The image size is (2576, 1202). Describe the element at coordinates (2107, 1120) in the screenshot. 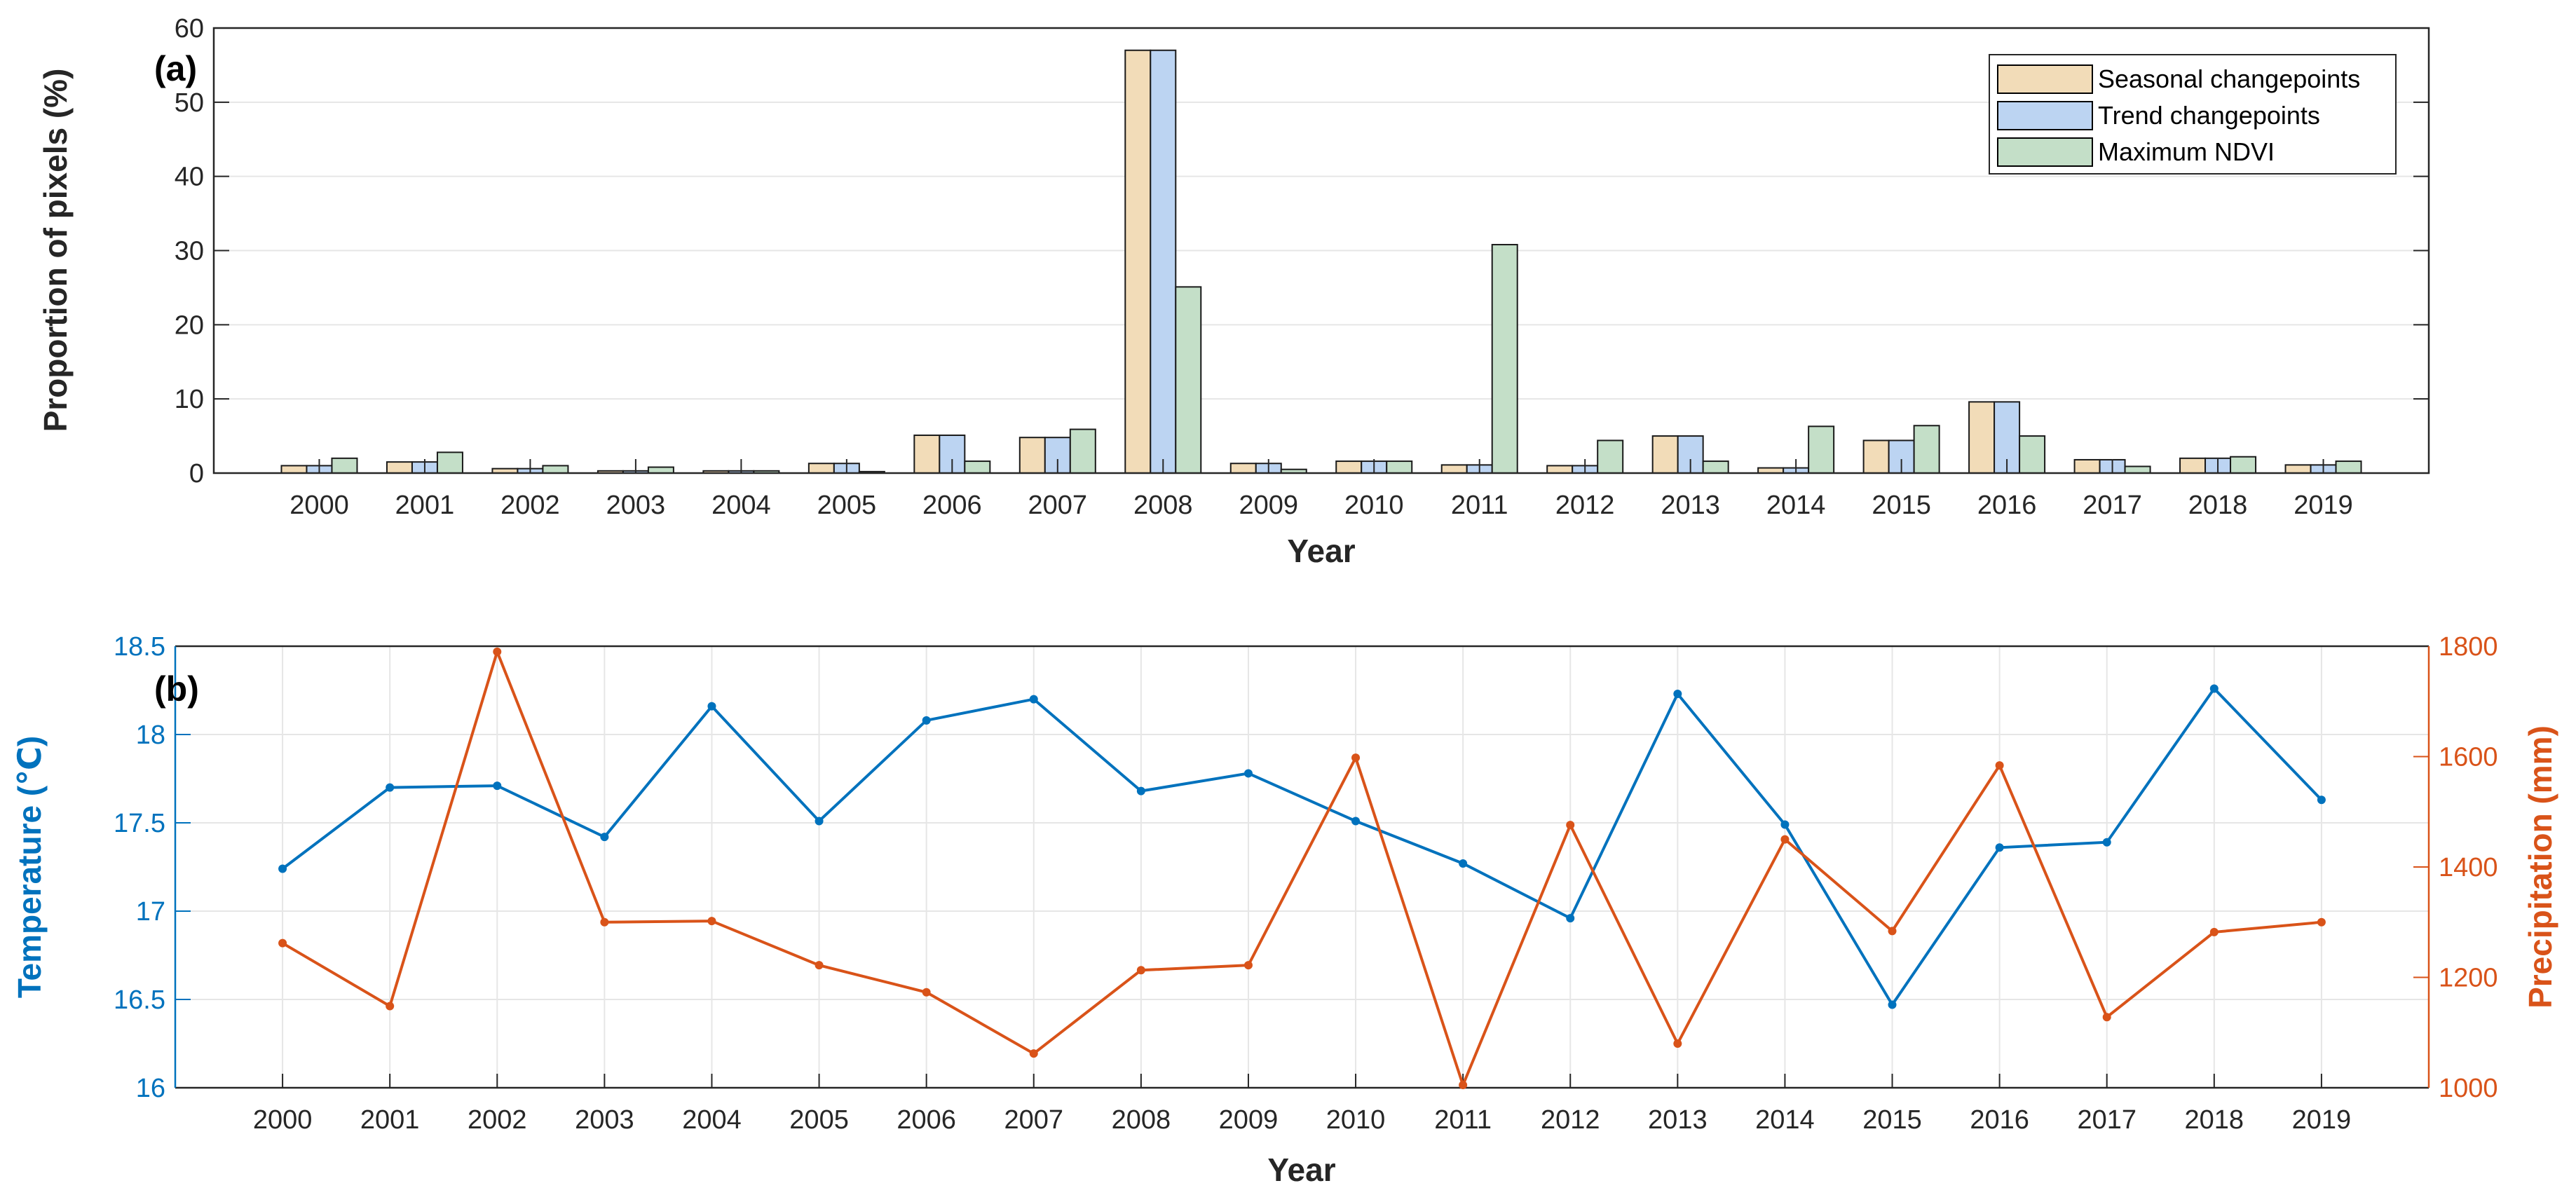

I see `x-tick-label: 2017` at that location.